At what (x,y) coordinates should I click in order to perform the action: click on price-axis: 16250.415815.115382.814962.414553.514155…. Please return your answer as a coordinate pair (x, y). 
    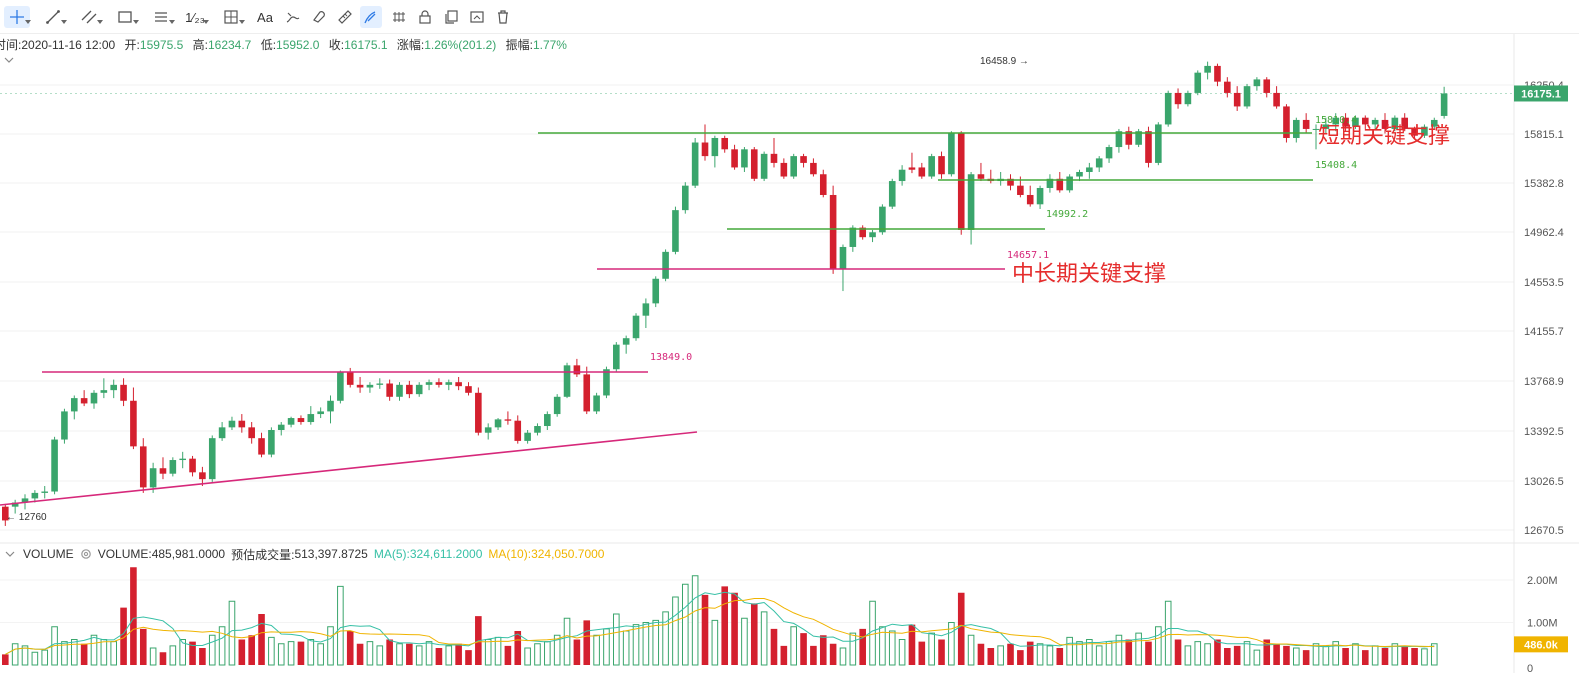
    Looking at the image, I should click on (1541, 376).